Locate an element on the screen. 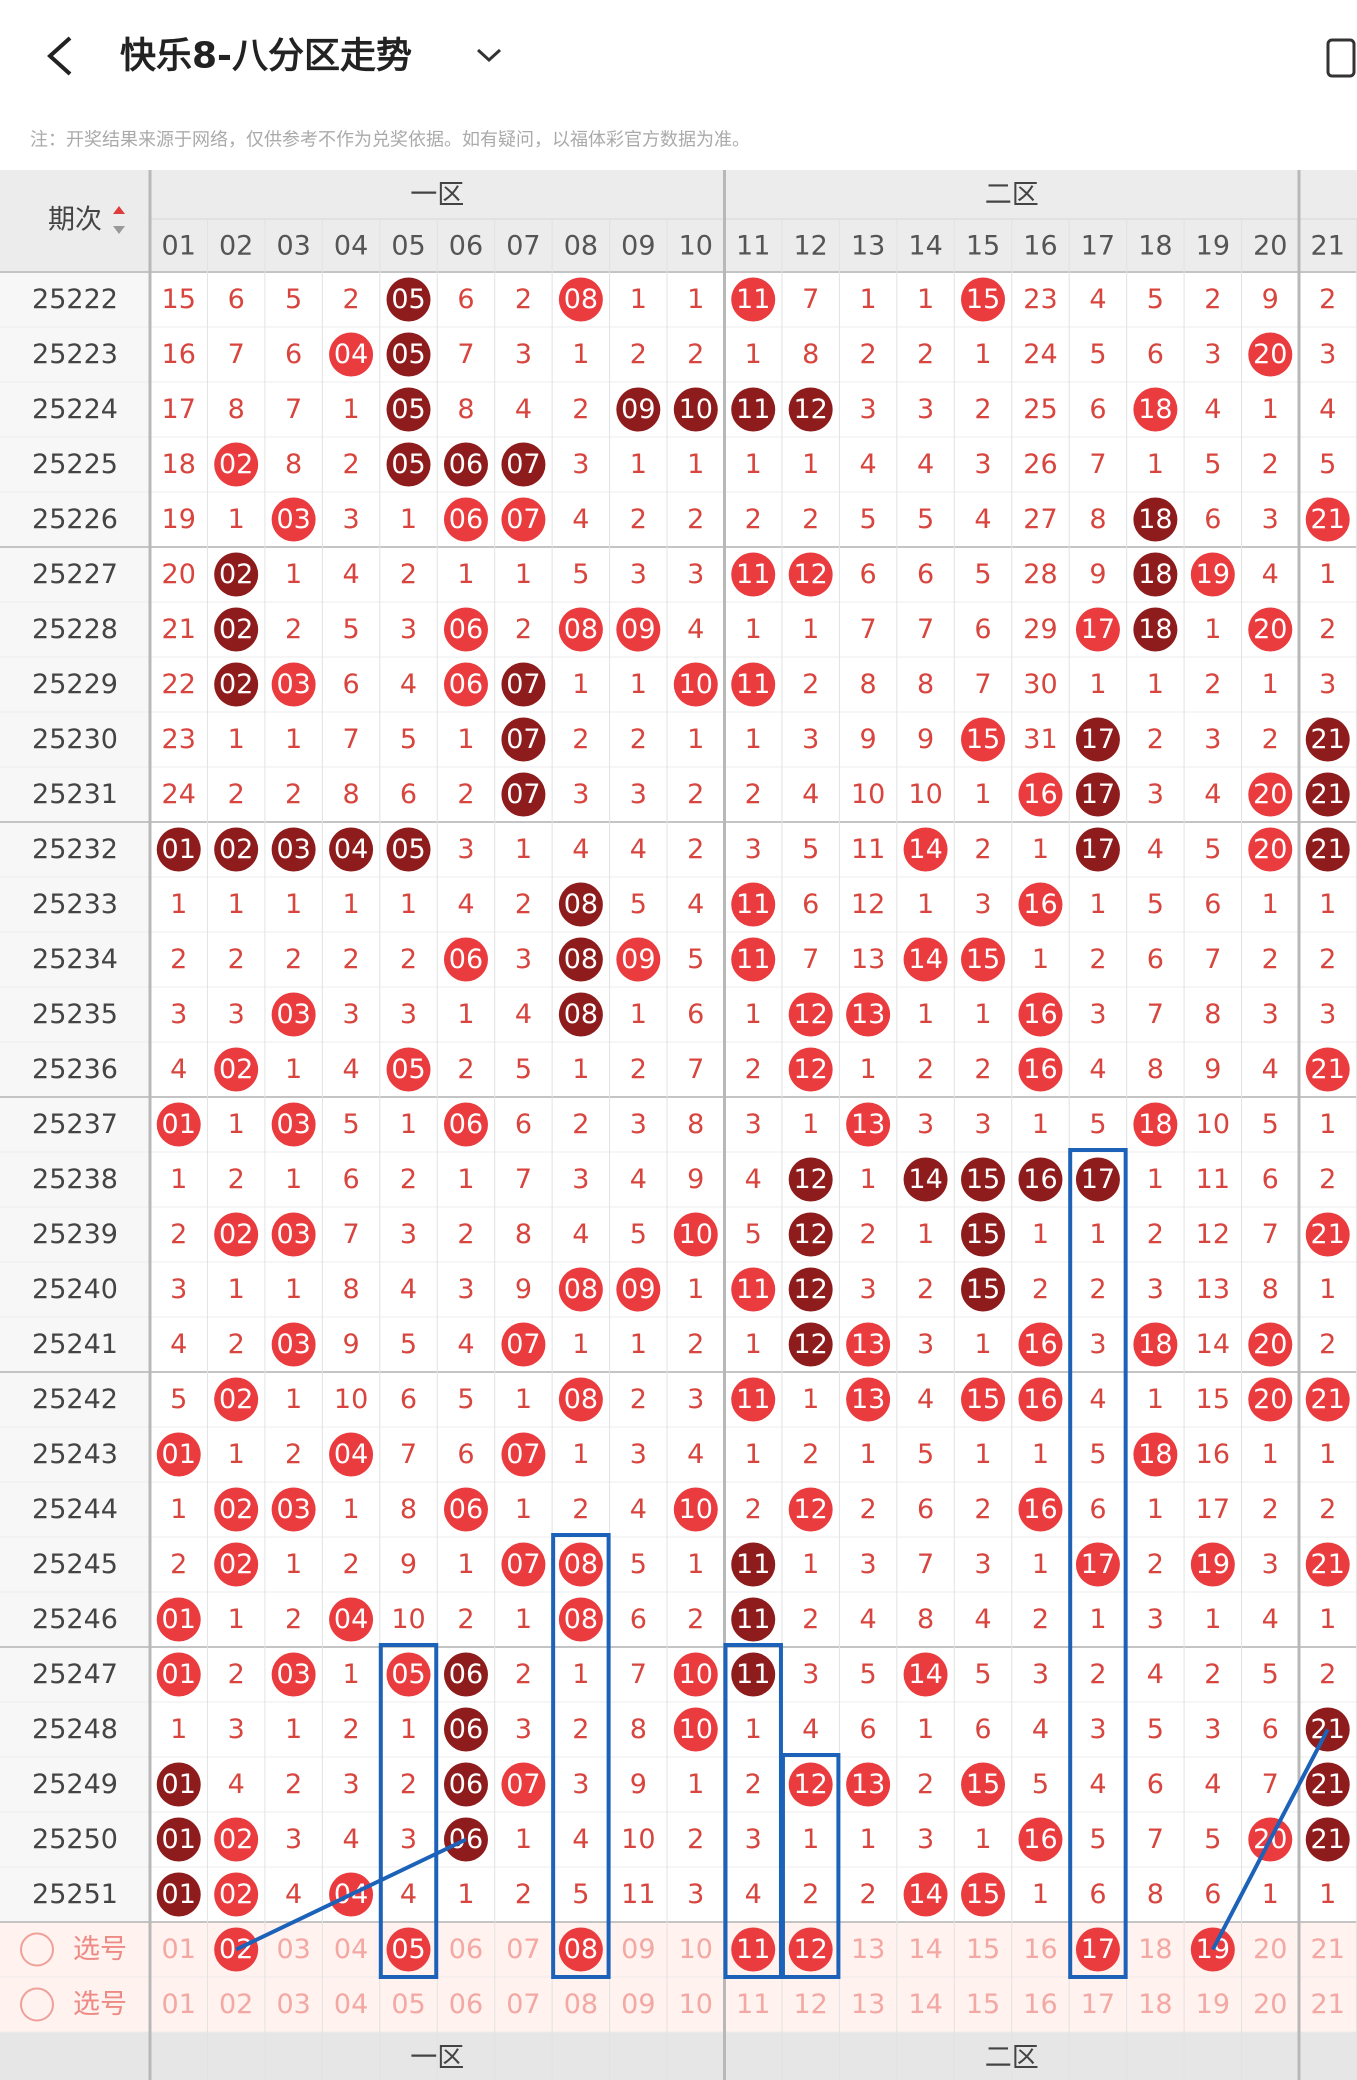 The width and height of the screenshot is (1357, 2080). dropdown-arrow is located at coordinates (489, 55).